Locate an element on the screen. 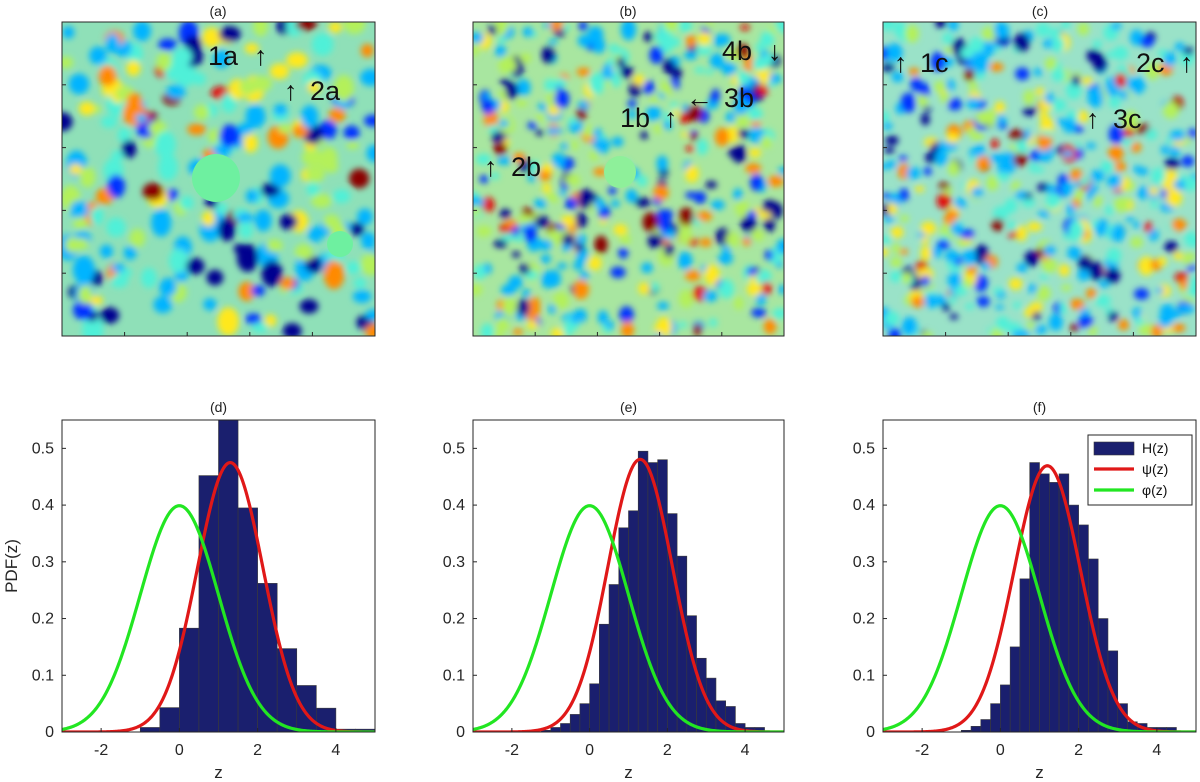 The height and width of the screenshot is (782, 1200). panel-title: (d) is located at coordinates (218, 407).